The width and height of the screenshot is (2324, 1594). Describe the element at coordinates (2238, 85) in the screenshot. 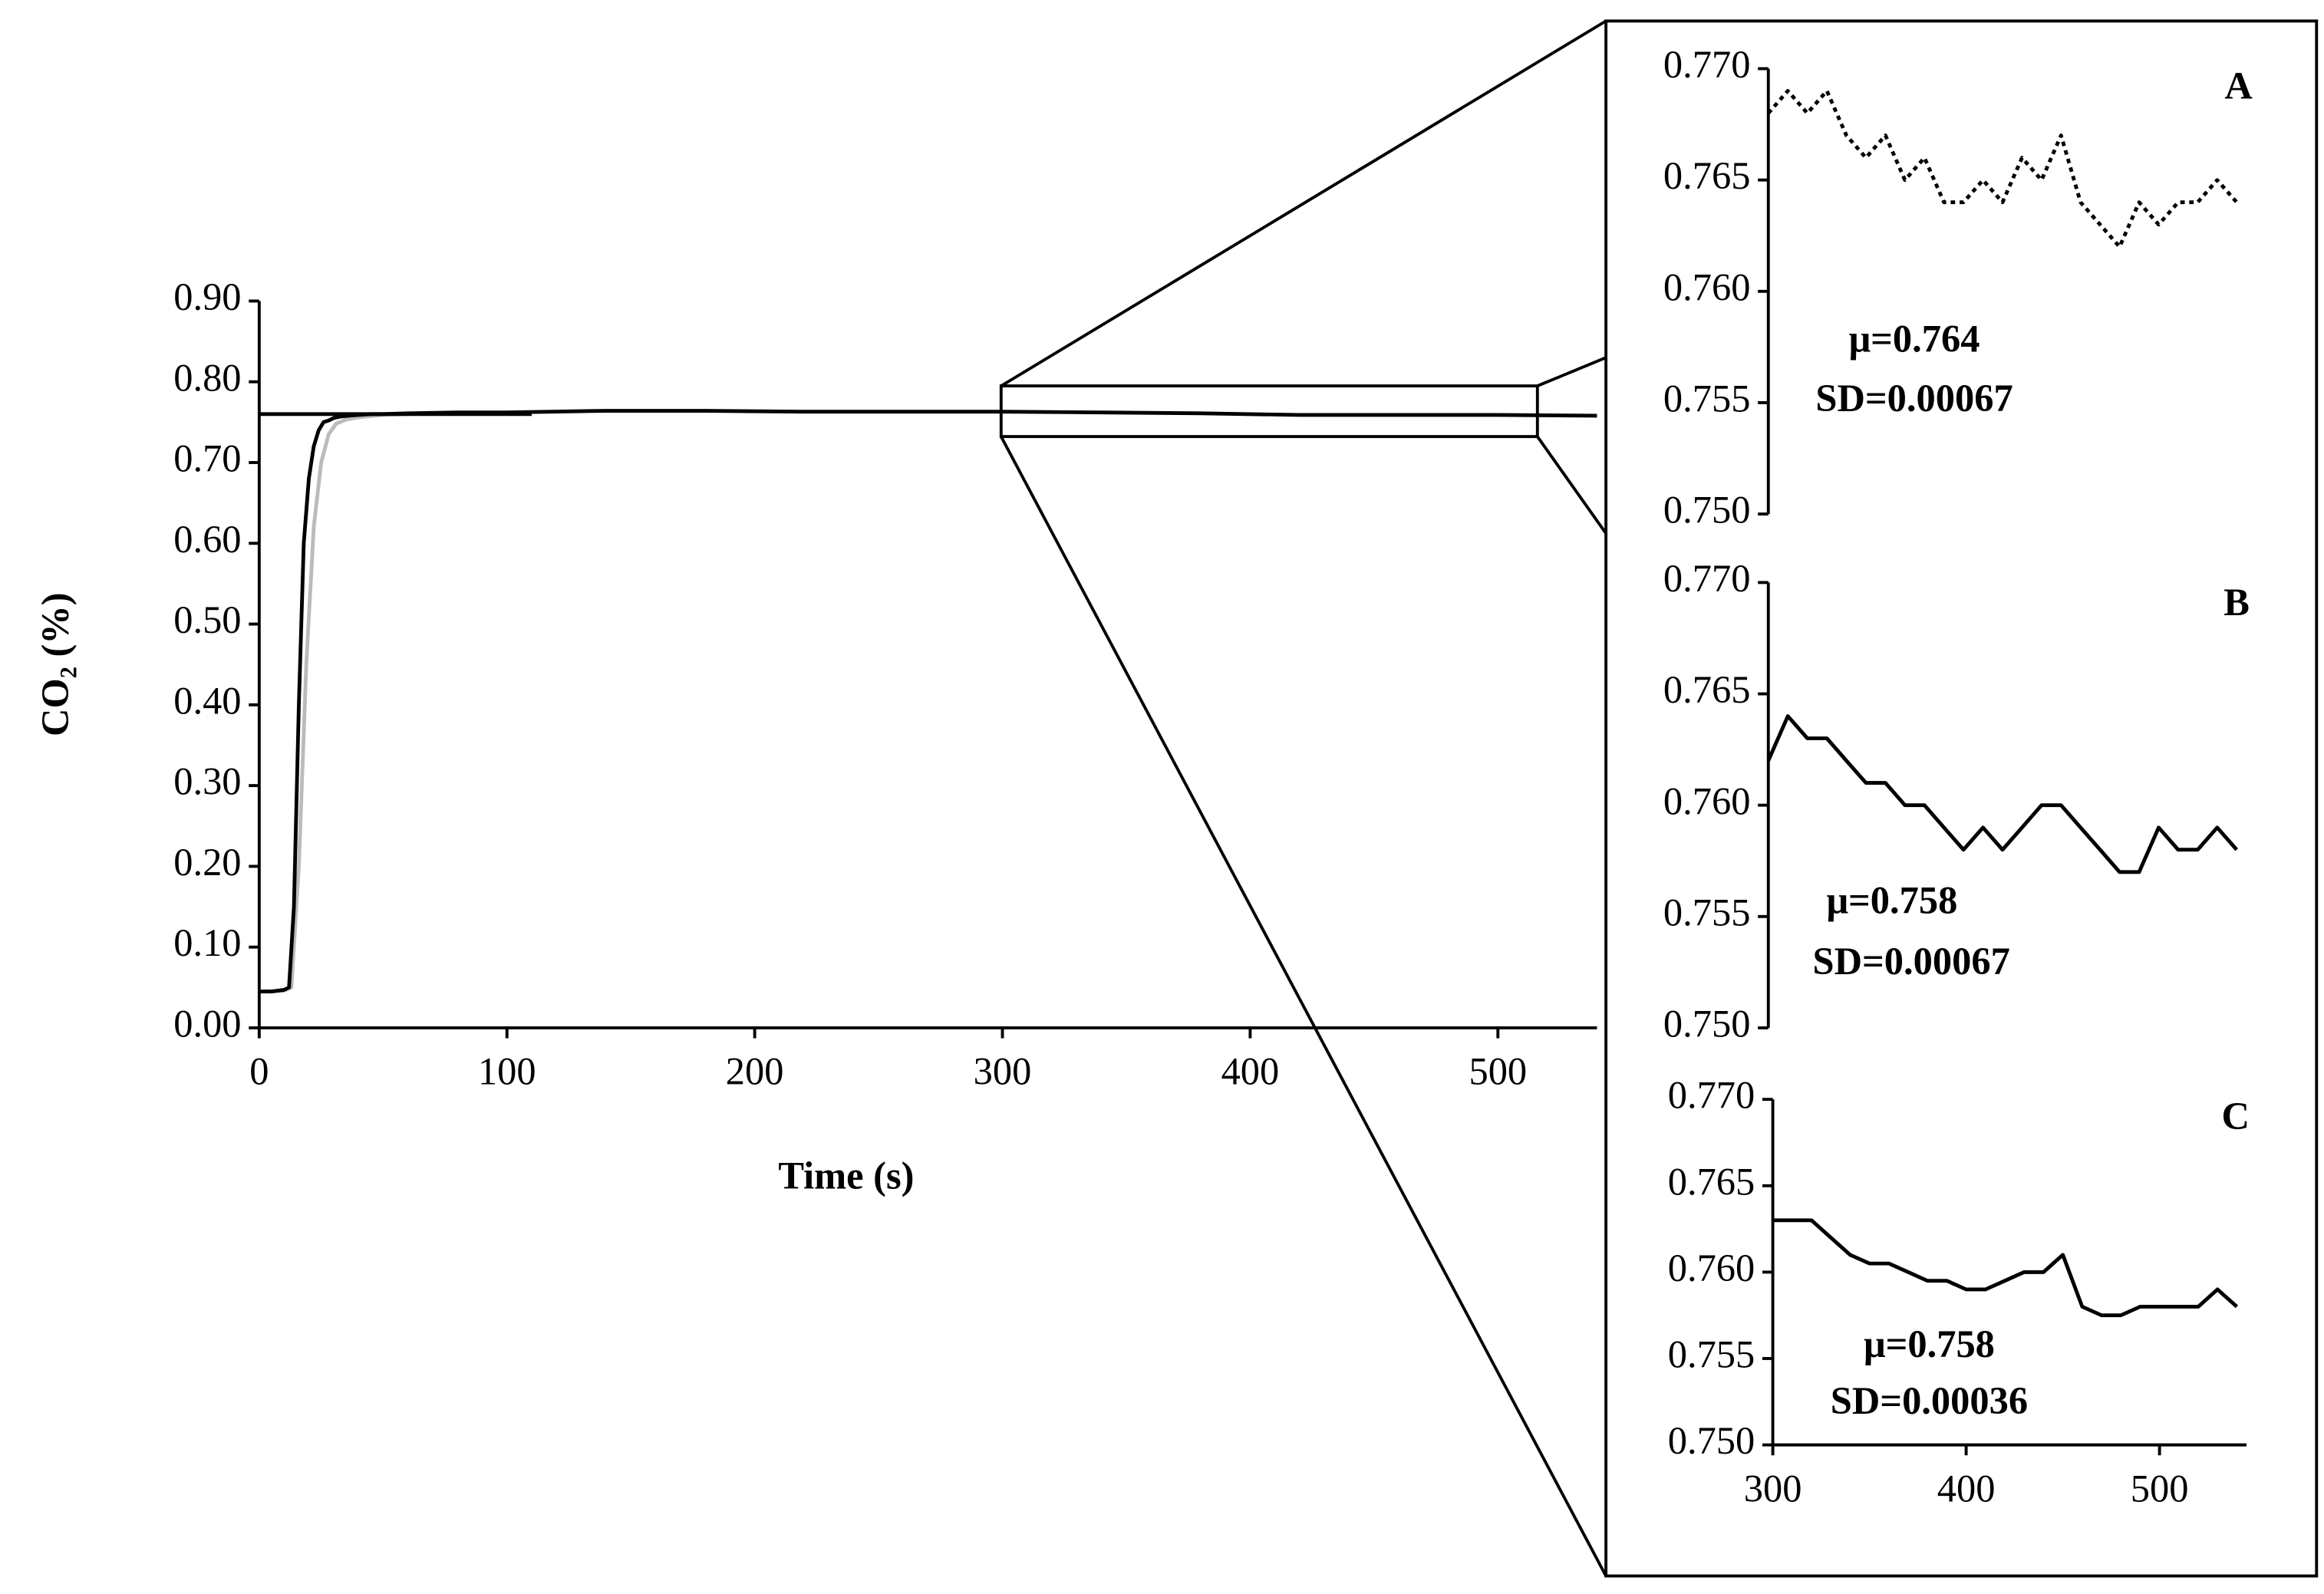

I see `panel-label: A` at that location.